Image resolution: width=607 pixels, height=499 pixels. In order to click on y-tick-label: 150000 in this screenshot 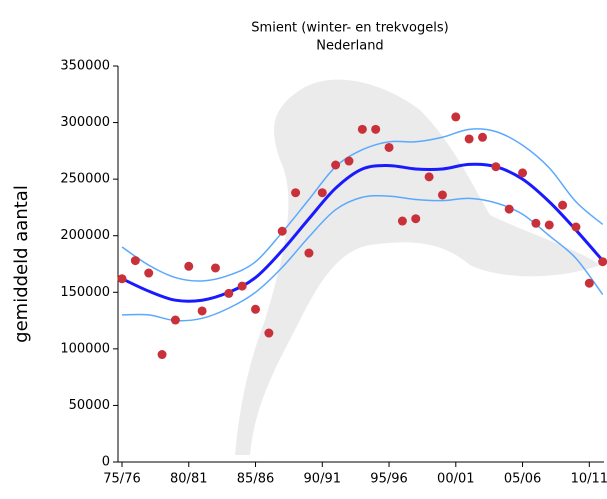, I will do `click(85, 292)`.